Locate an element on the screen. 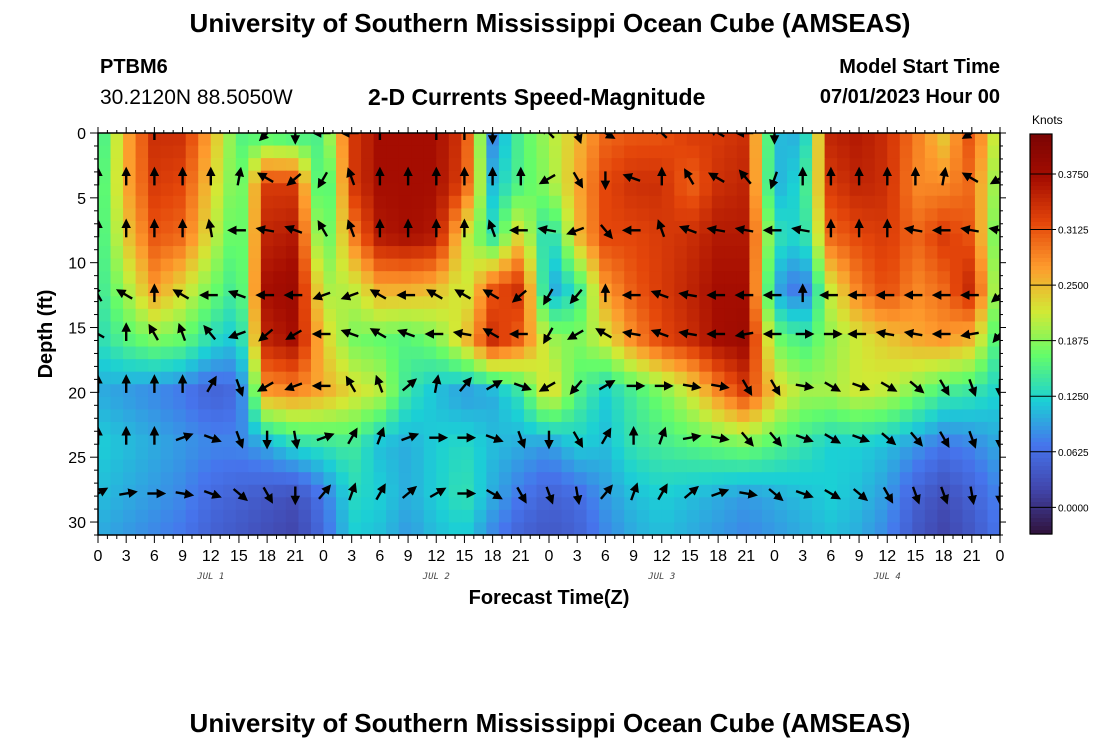 The image size is (1100, 750). x-tick-label: 21 is located at coordinates (746, 556).